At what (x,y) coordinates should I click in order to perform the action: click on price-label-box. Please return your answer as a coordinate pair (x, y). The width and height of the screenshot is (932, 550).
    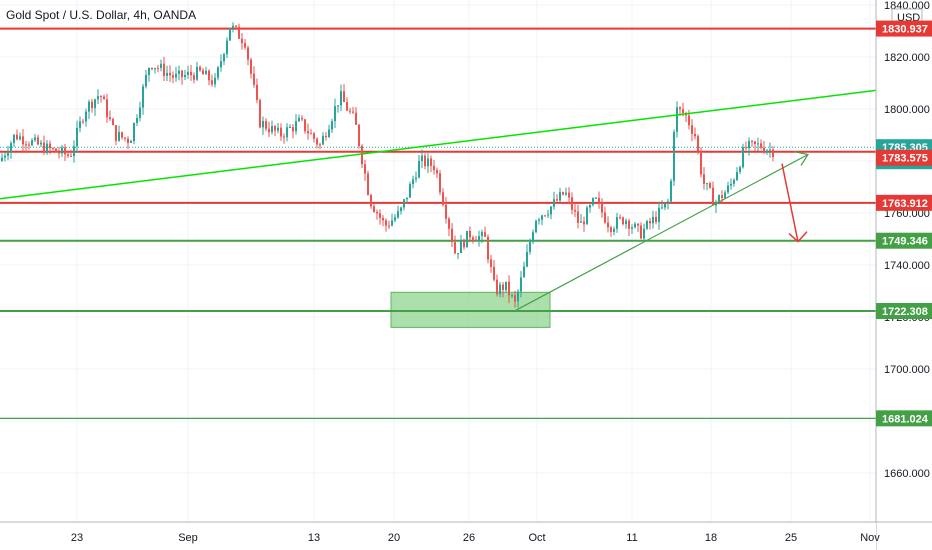
    Looking at the image, I should click on (904, 28).